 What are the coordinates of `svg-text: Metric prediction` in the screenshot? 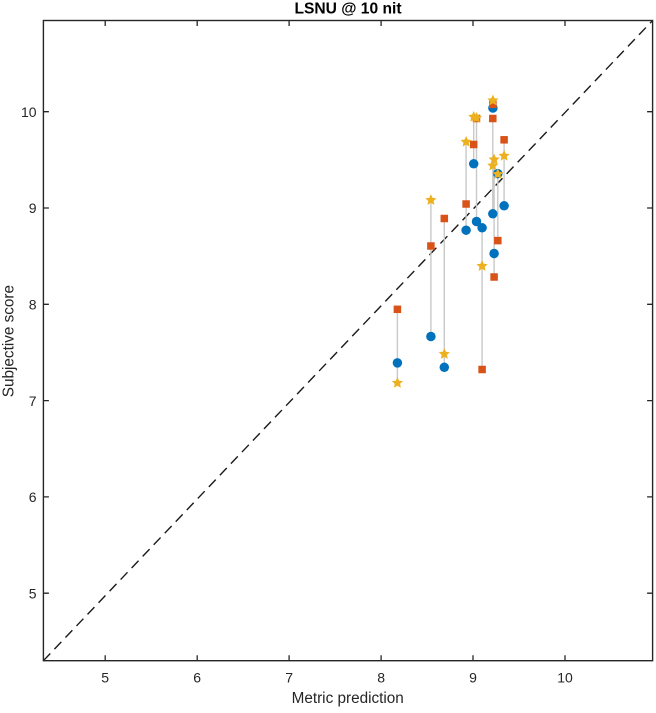 It's located at (348, 698).